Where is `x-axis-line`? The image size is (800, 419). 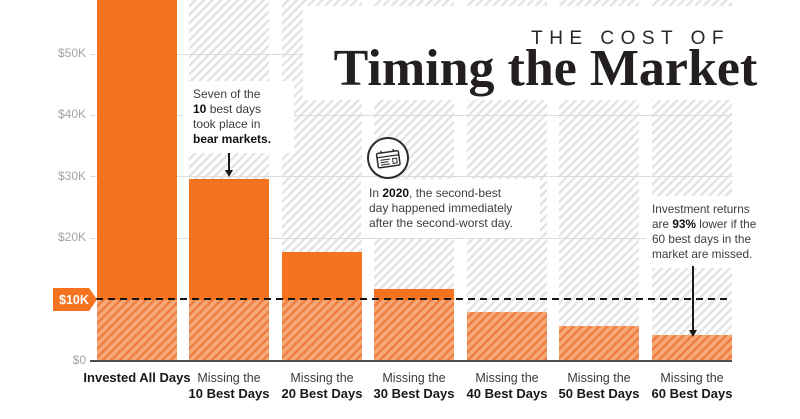
x-axis-line is located at coordinates (411, 361).